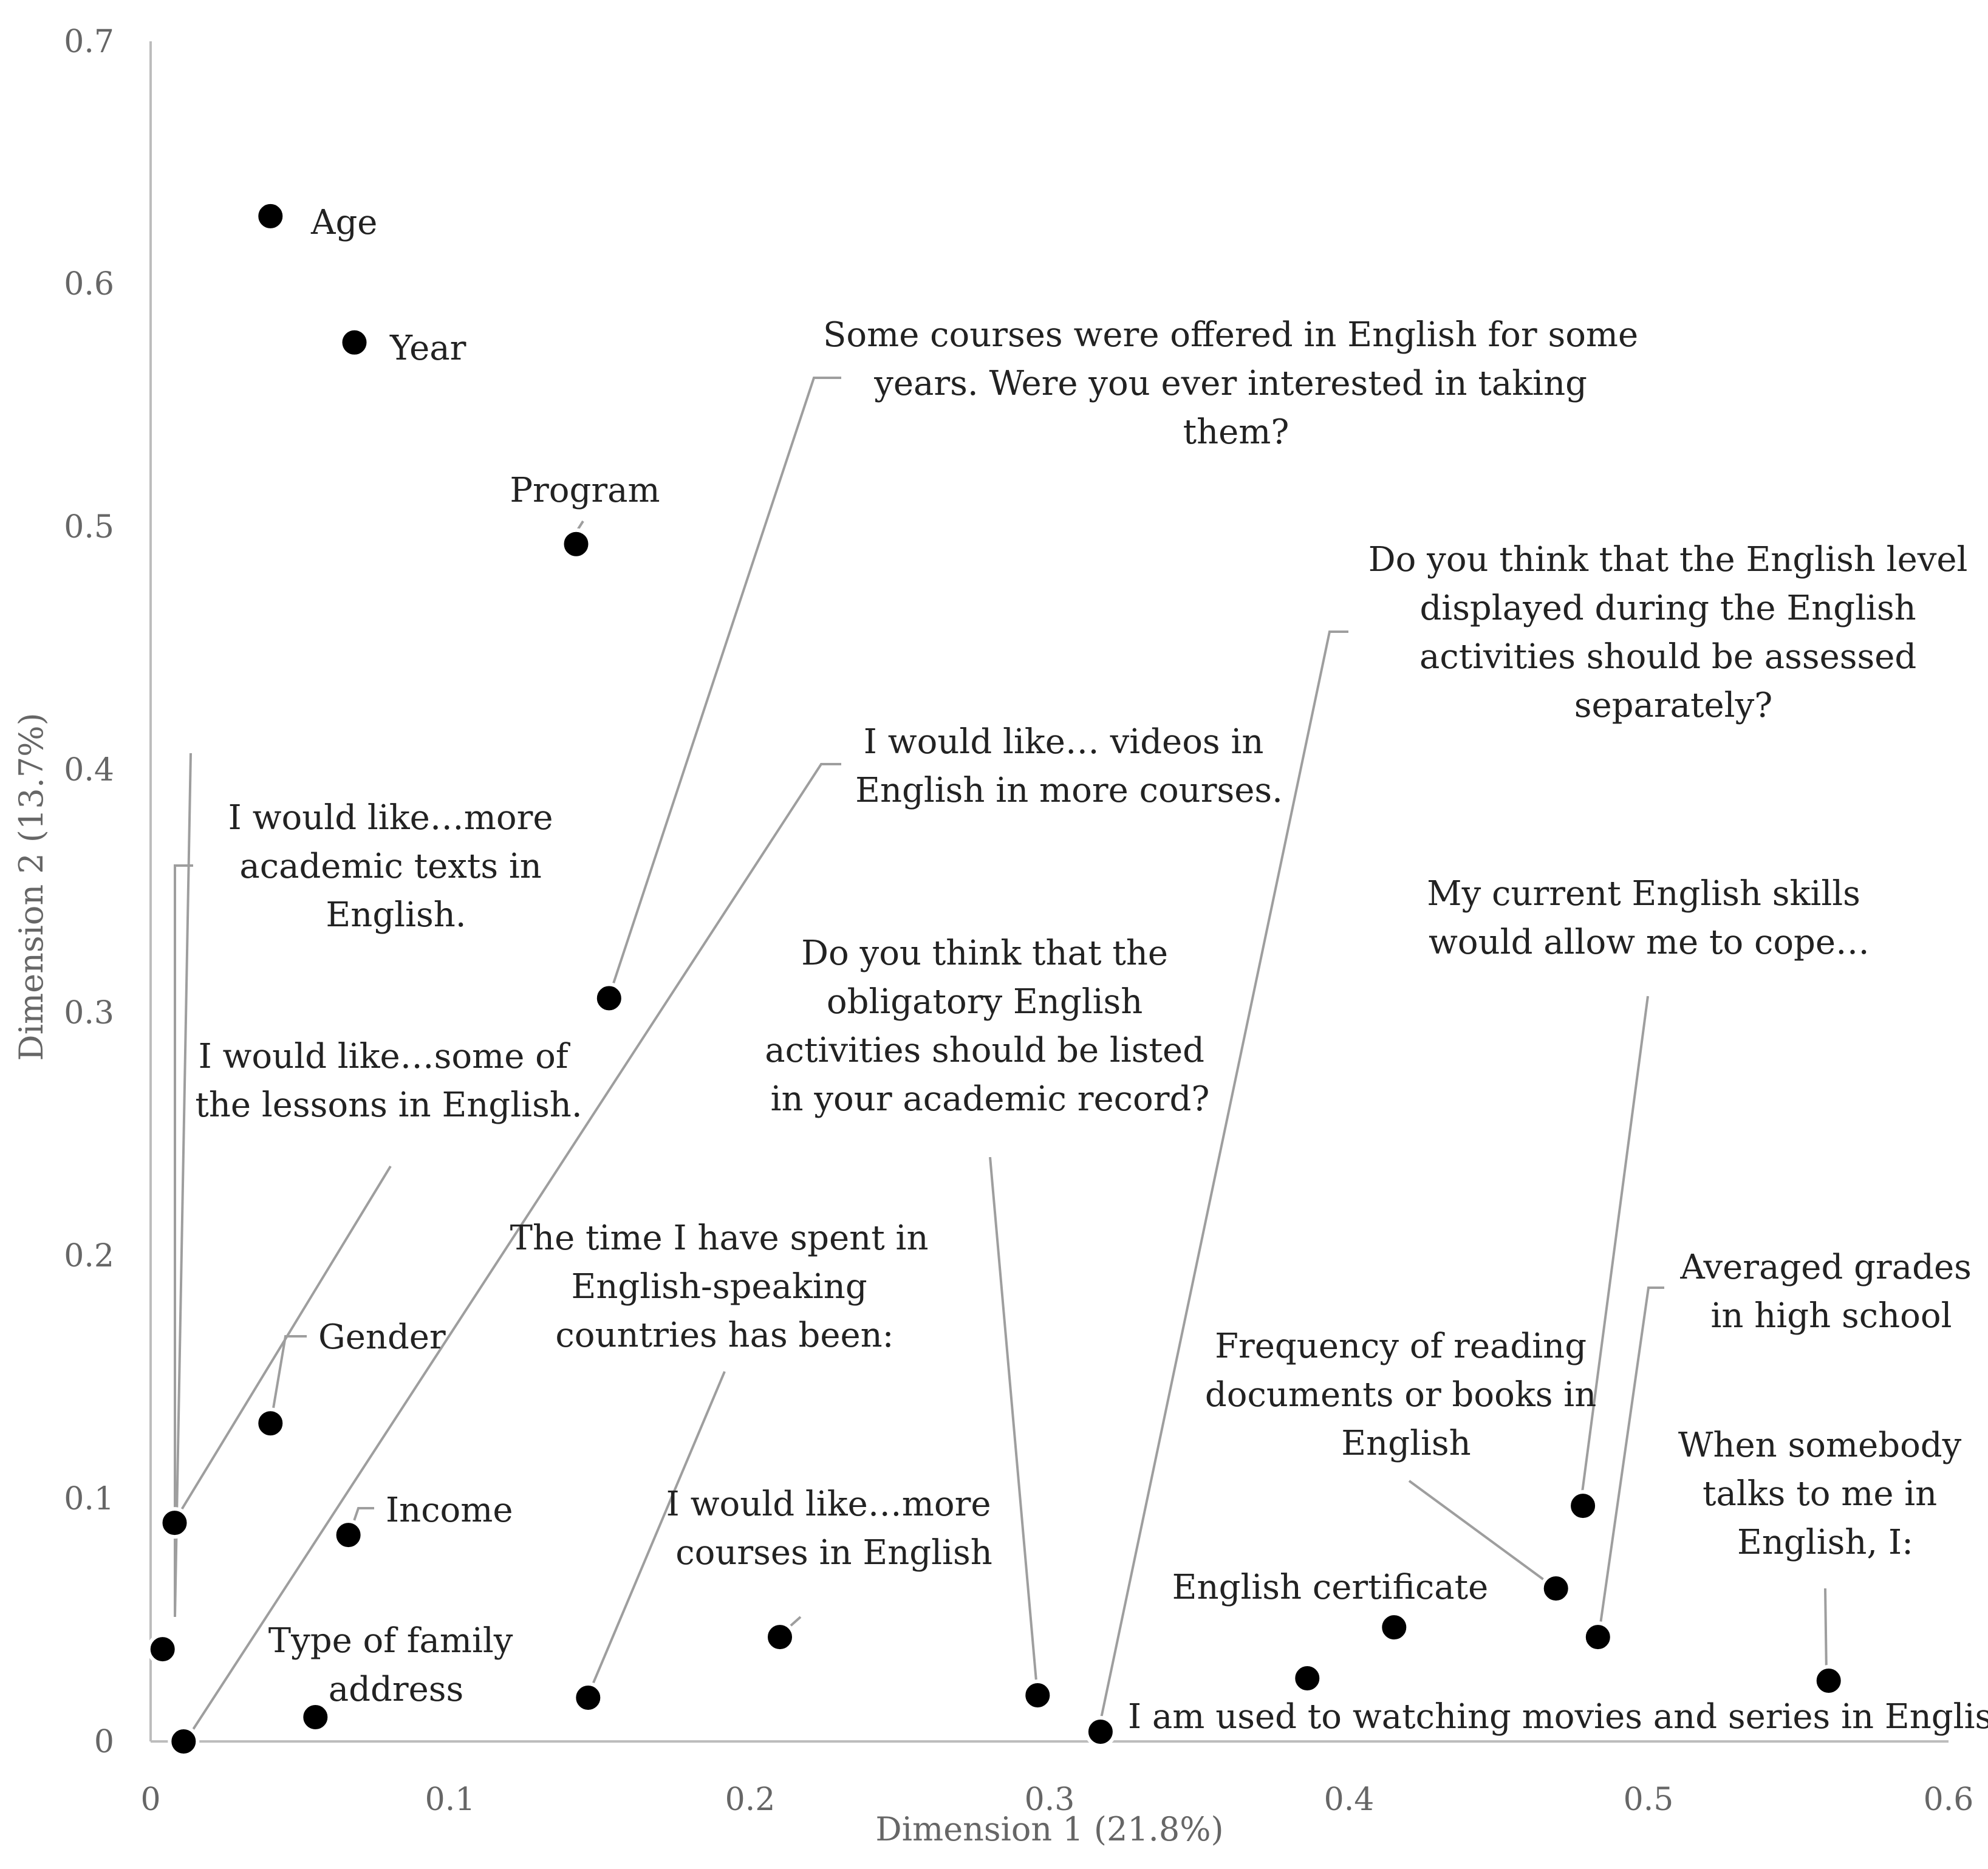 Image resolution: width=1988 pixels, height=1869 pixels. Describe the element at coordinates (1330, 1587) in the screenshot. I see `point-label: English certificate` at that location.